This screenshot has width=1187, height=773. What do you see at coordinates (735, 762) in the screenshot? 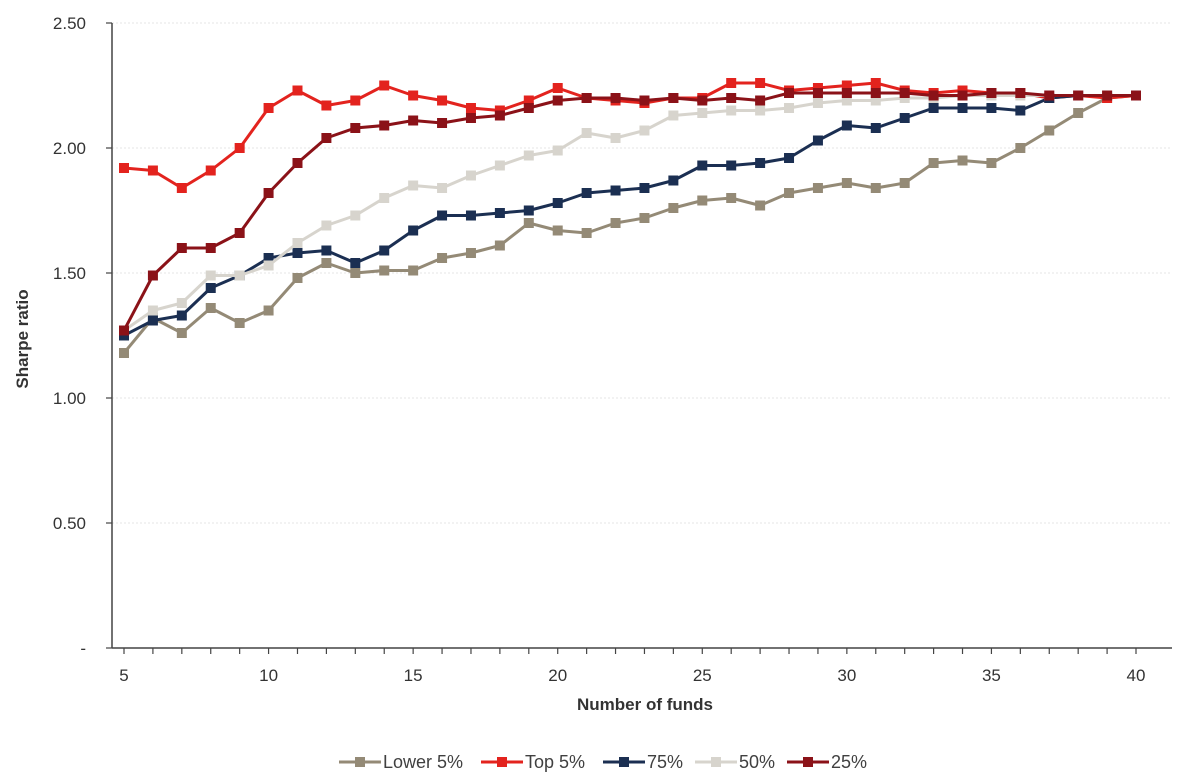
I see `legend-item-50: 50%` at bounding box center [735, 762].